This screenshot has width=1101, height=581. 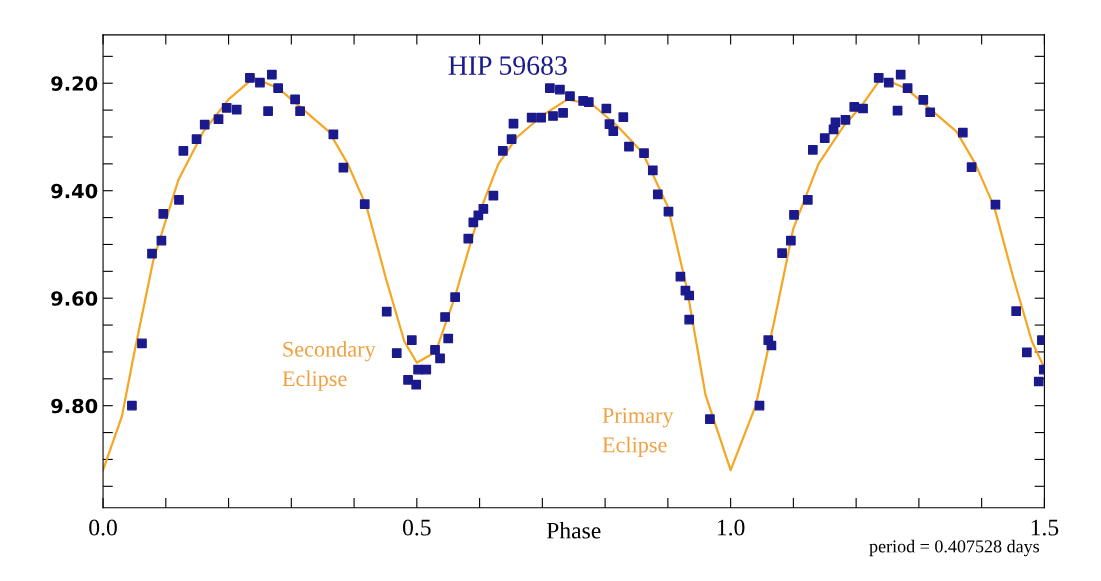 What do you see at coordinates (74, 83) in the screenshot?
I see `y-tick-label: 9.20` at bounding box center [74, 83].